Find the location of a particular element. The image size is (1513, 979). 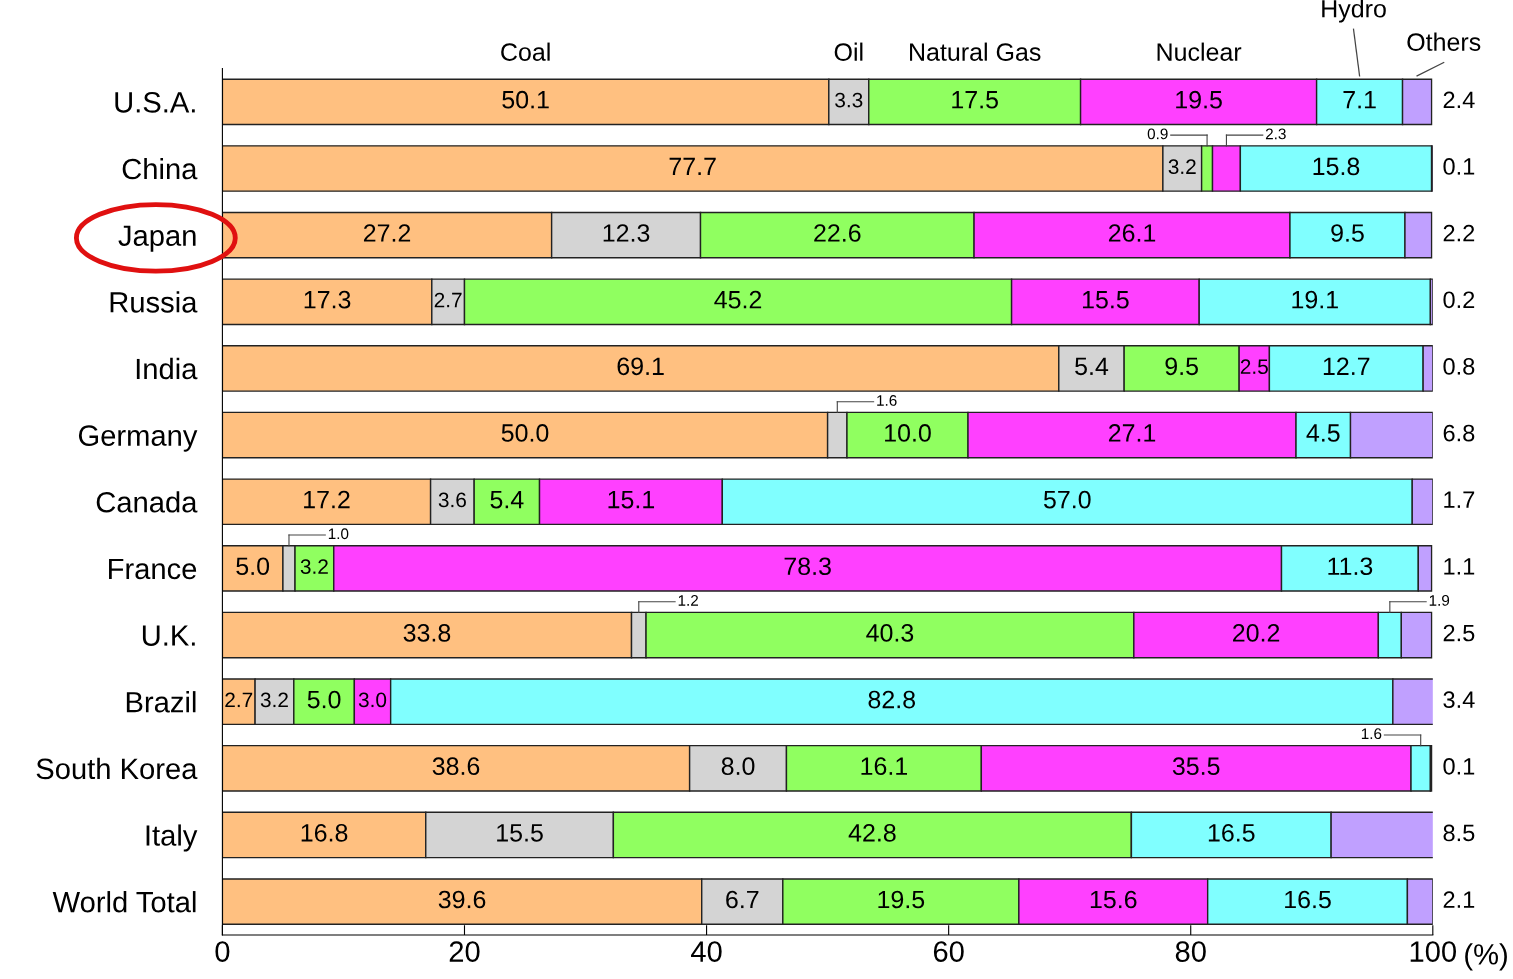

series-label: Others is located at coordinates (1444, 41).